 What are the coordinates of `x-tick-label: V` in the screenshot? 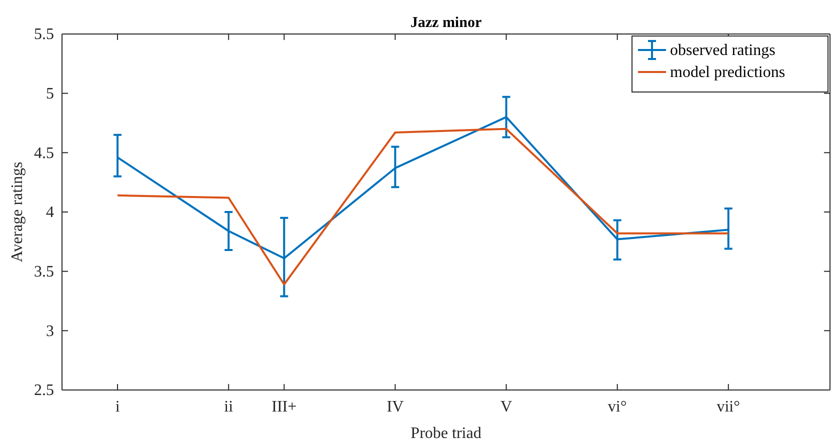 It's located at (506, 407).